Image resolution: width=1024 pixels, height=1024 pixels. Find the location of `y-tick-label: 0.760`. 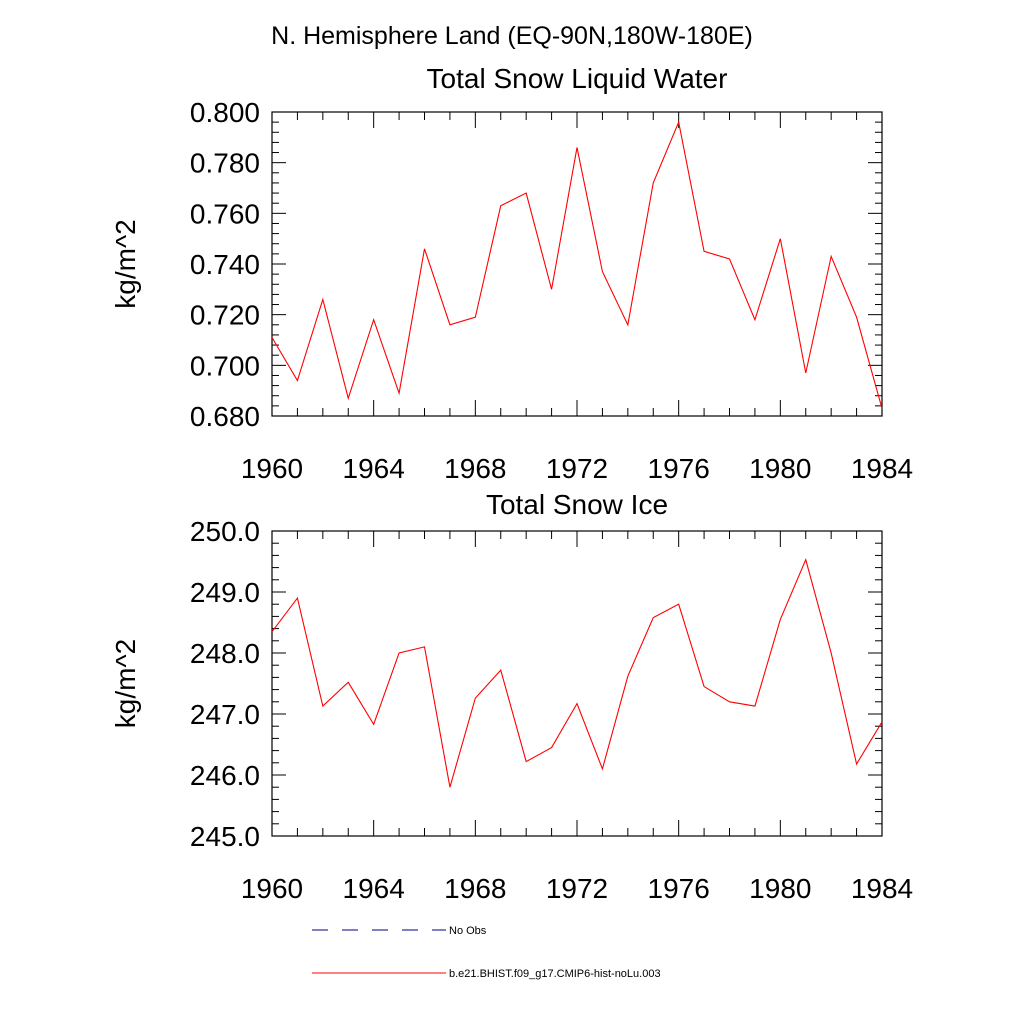

y-tick-label: 0.760 is located at coordinates (225, 213).